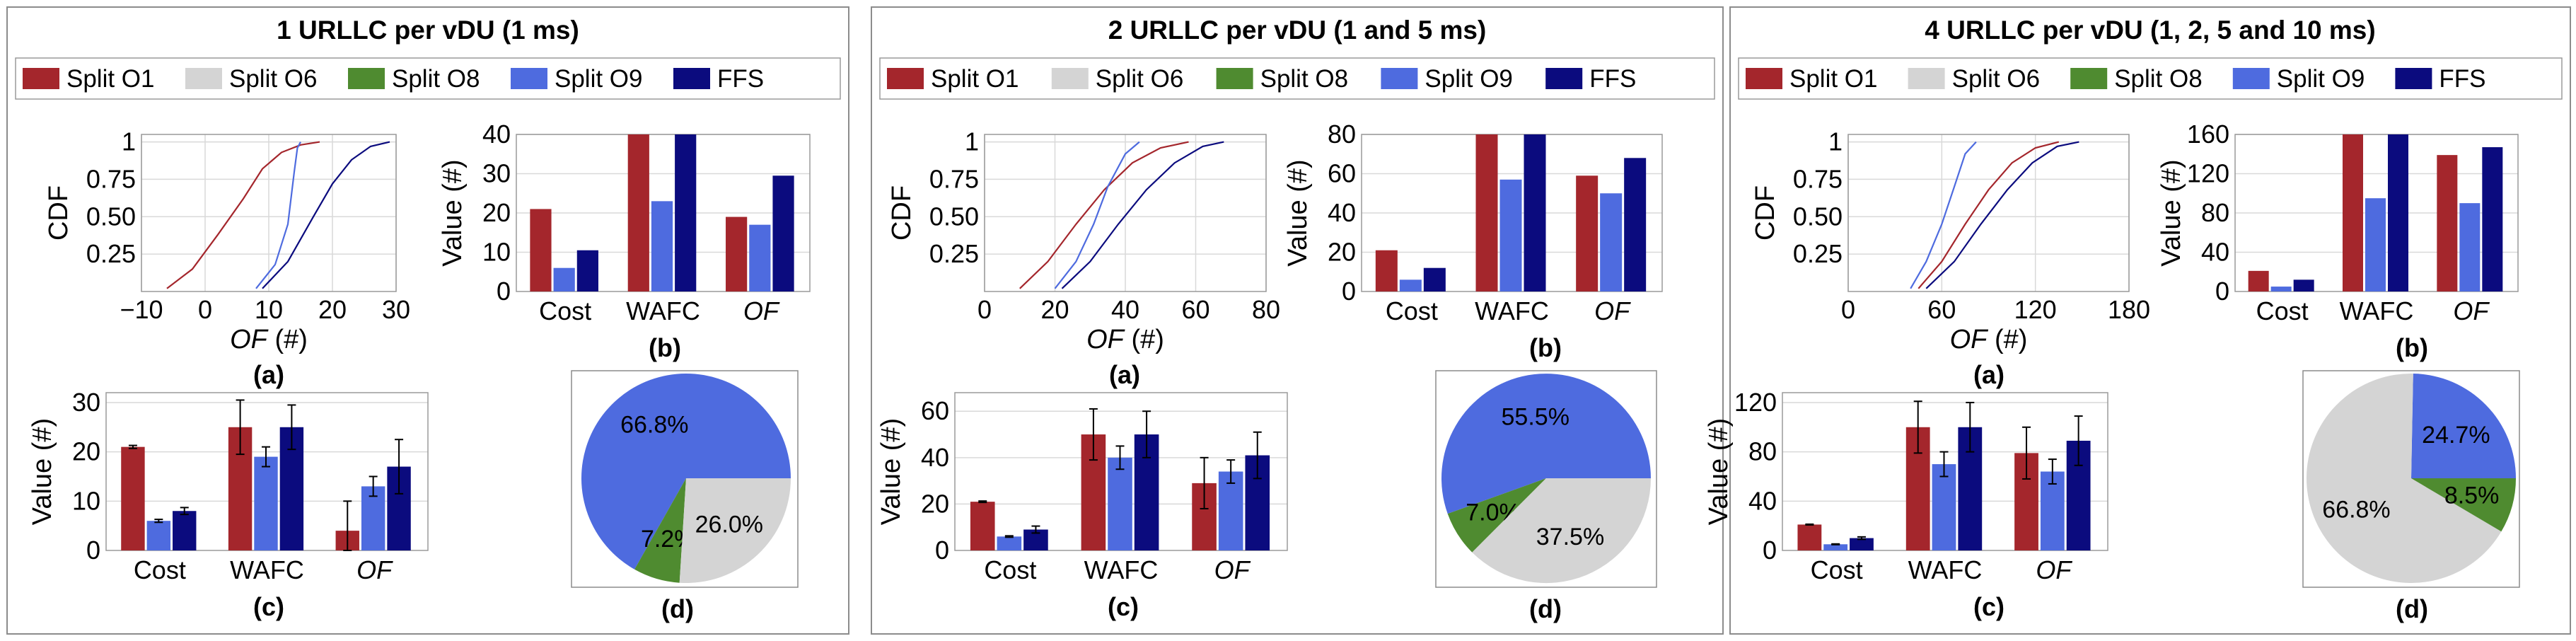 Image resolution: width=2576 pixels, height=641 pixels. What do you see at coordinates (2463, 505) in the screenshot?
I see `pie-slice-split-o8` at bounding box center [2463, 505].